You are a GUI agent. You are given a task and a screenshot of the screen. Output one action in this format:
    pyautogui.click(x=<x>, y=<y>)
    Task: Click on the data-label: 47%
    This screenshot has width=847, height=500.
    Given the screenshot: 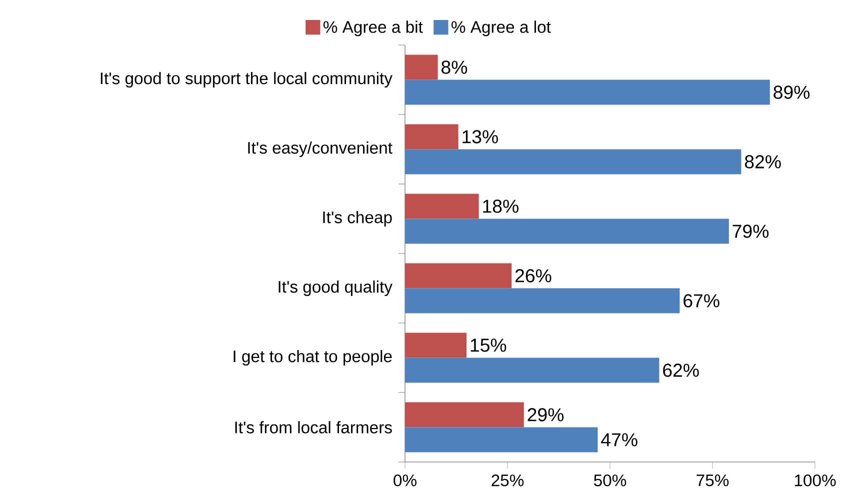 What is the action you would take?
    pyautogui.click(x=619, y=439)
    